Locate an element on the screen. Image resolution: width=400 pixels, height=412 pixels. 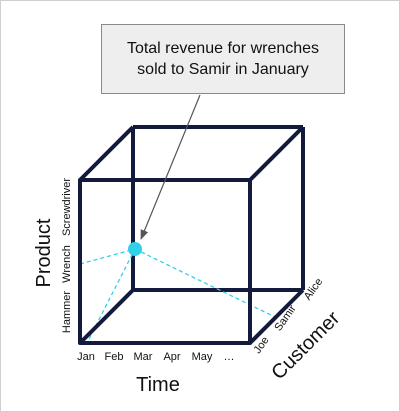
callout-line-1: Total revenue for wrenches is located at coordinates (223, 48).